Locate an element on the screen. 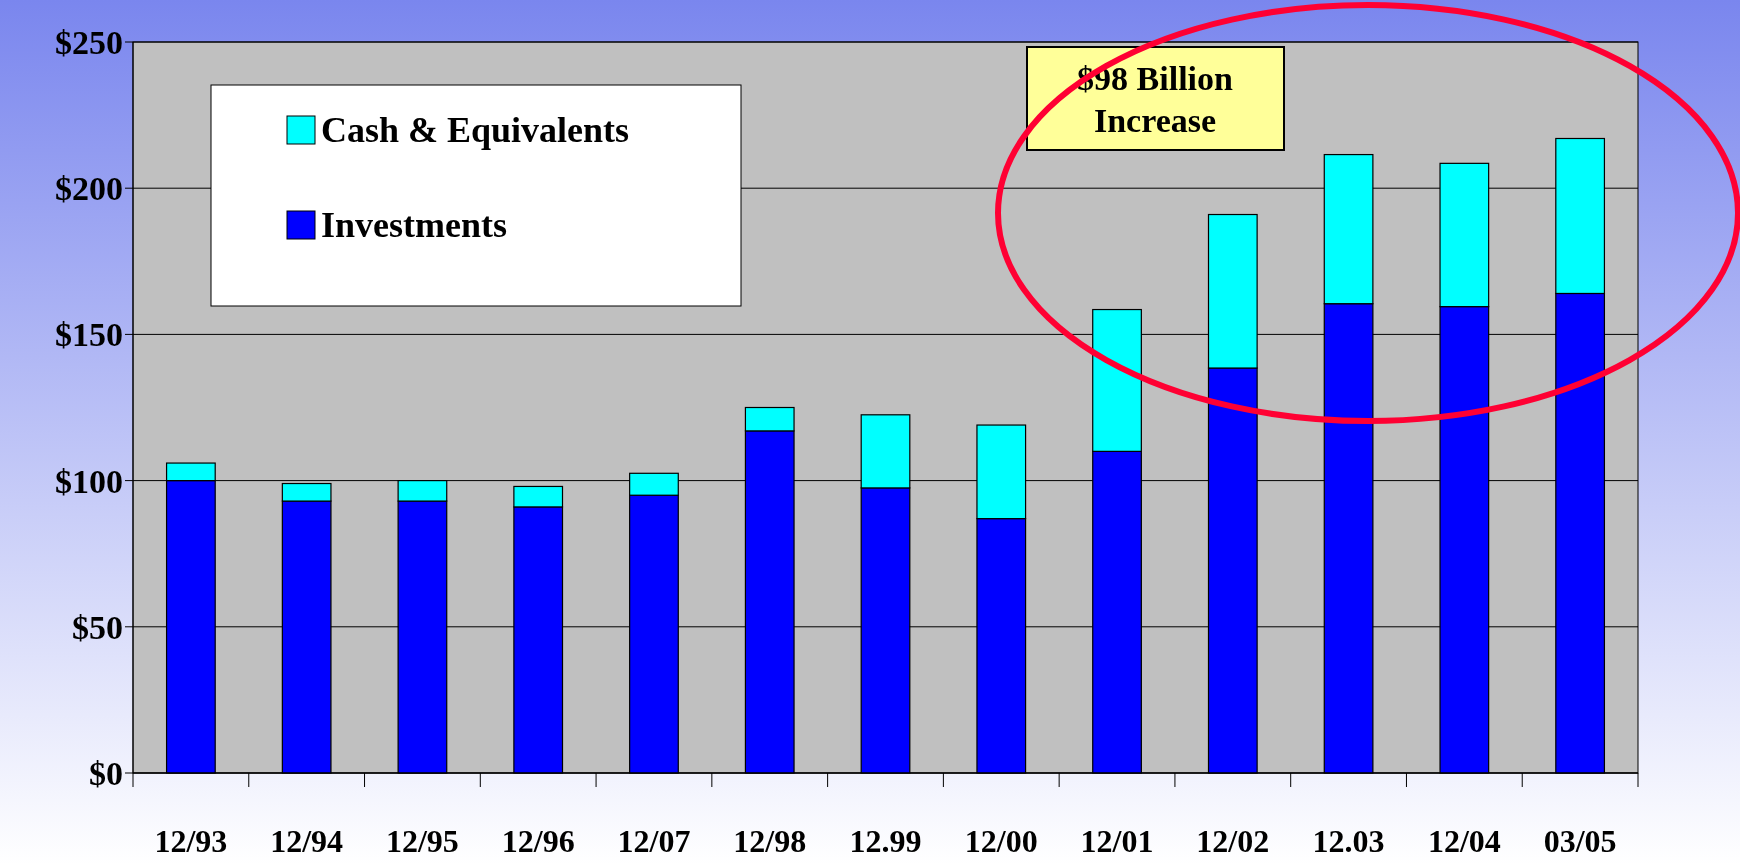 The image size is (1740, 865). y-tick-label: $50 is located at coordinates (97, 627).